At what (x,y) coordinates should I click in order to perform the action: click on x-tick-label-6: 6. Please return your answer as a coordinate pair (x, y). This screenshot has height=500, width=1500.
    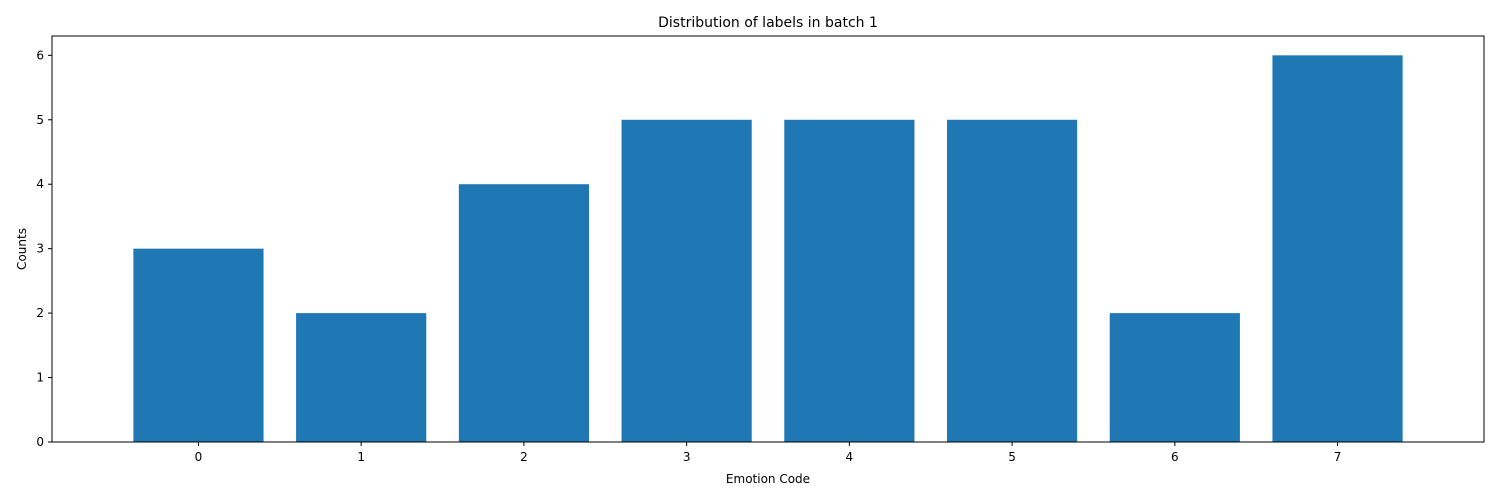
    Looking at the image, I should click on (1175, 457).